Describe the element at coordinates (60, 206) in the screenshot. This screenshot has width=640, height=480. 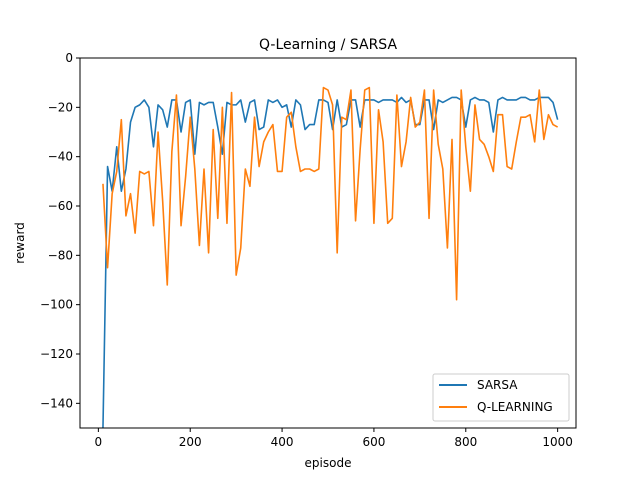
I see `y-tick-label: −60` at that location.